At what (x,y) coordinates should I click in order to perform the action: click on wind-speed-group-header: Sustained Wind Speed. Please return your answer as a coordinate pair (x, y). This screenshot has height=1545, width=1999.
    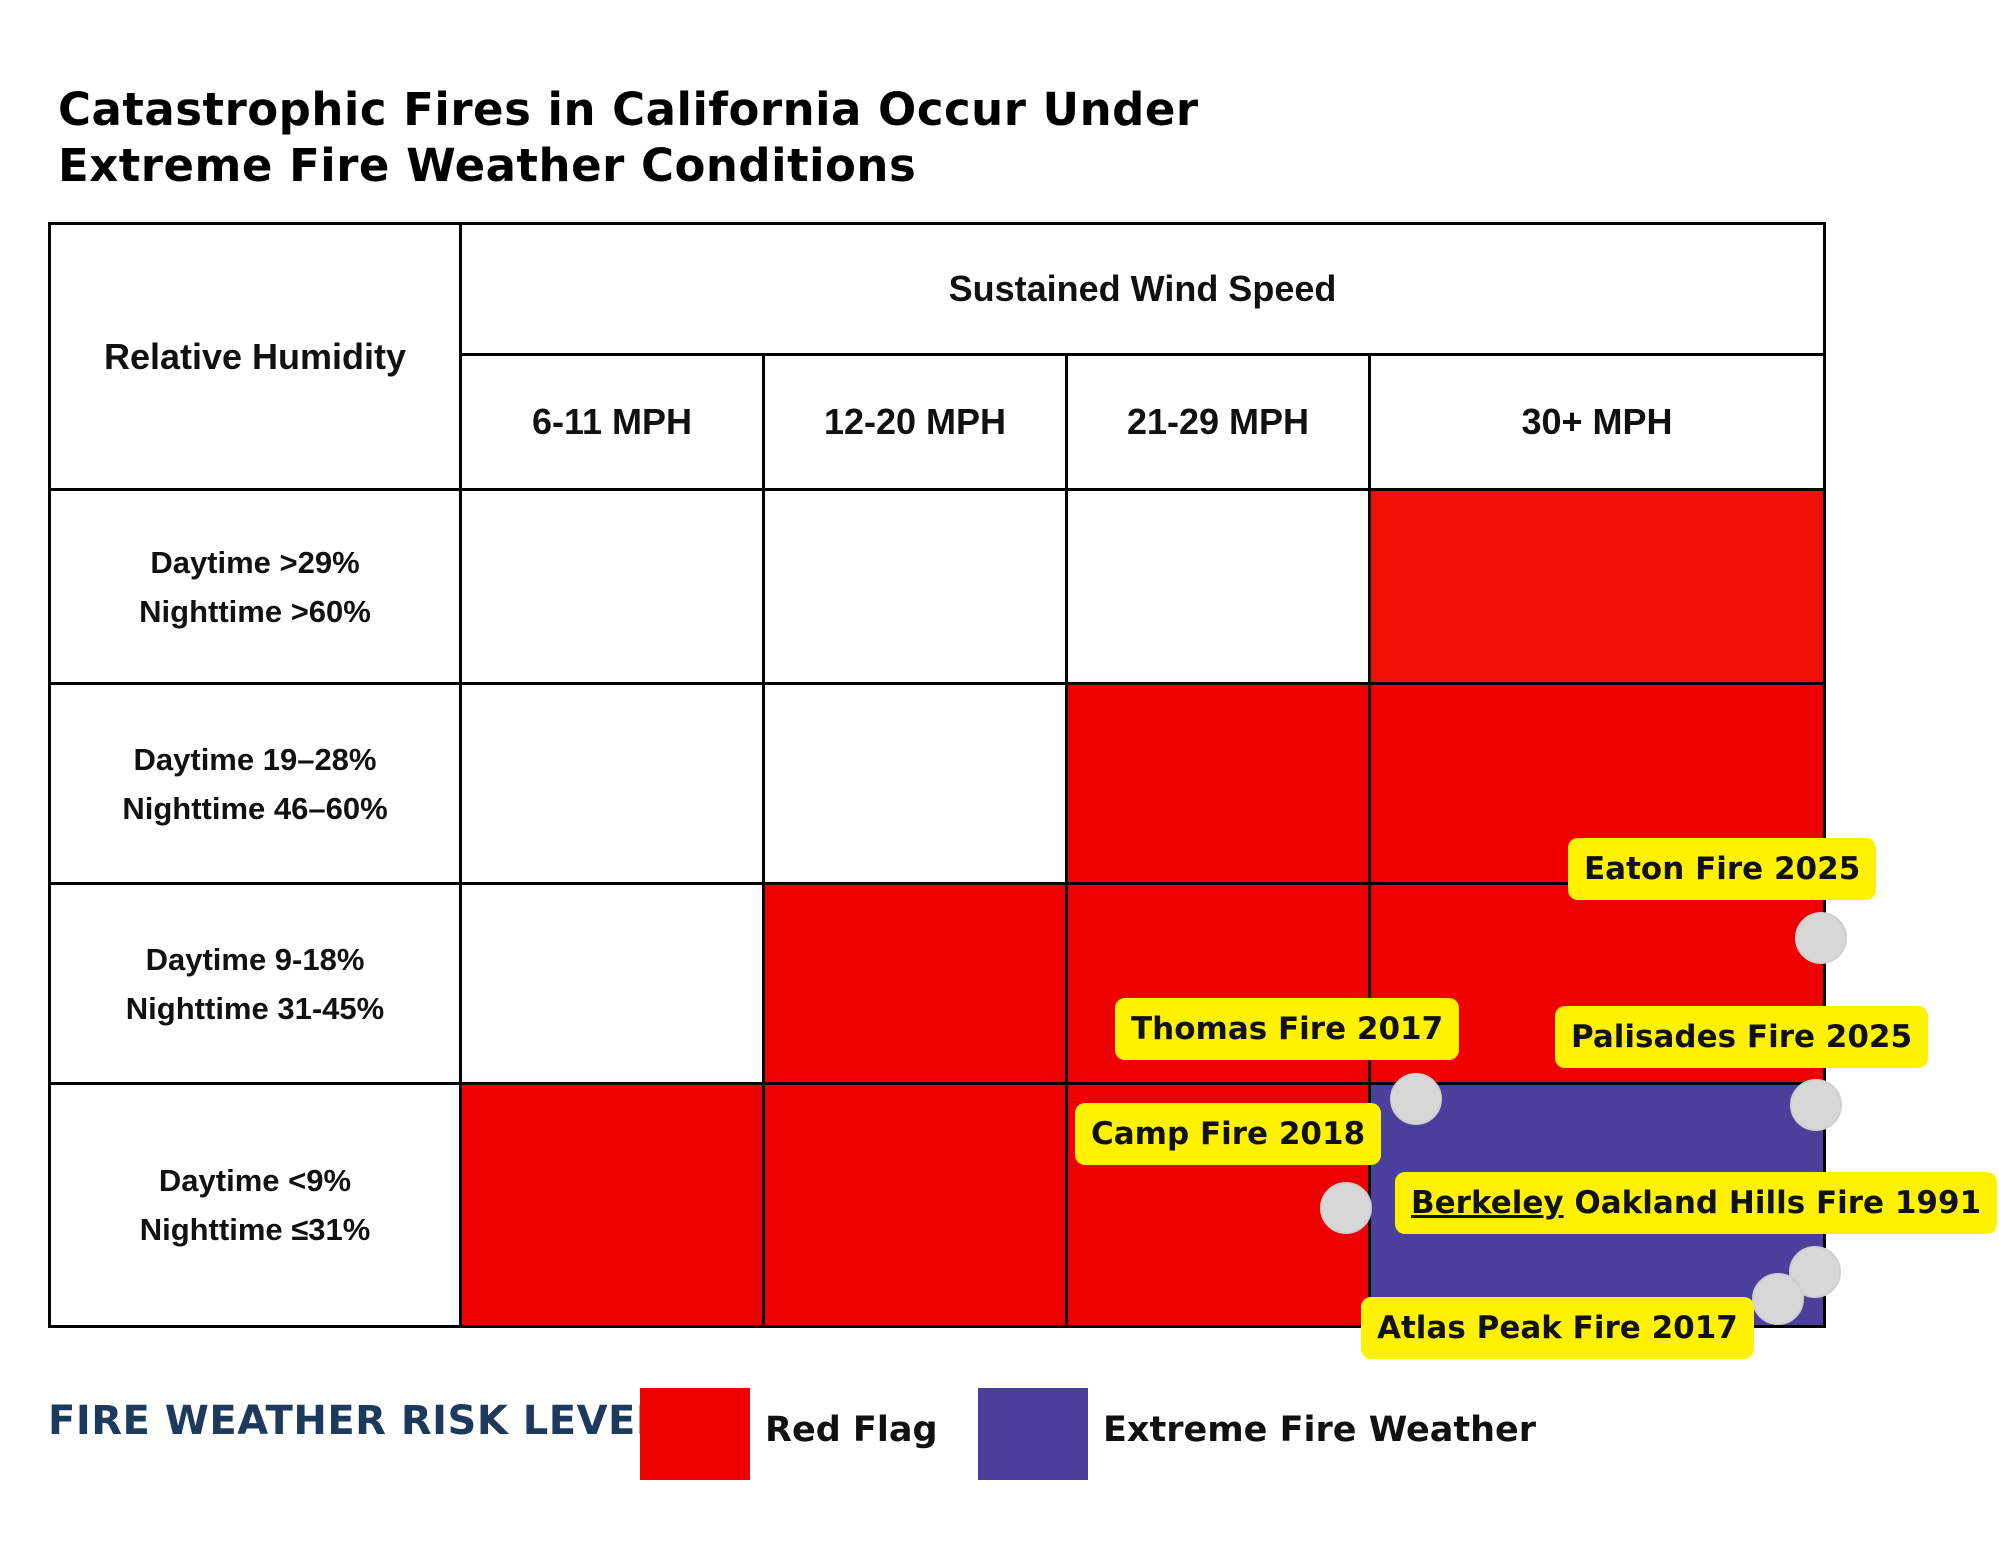
    Looking at the image, I should click on (1142, 289).